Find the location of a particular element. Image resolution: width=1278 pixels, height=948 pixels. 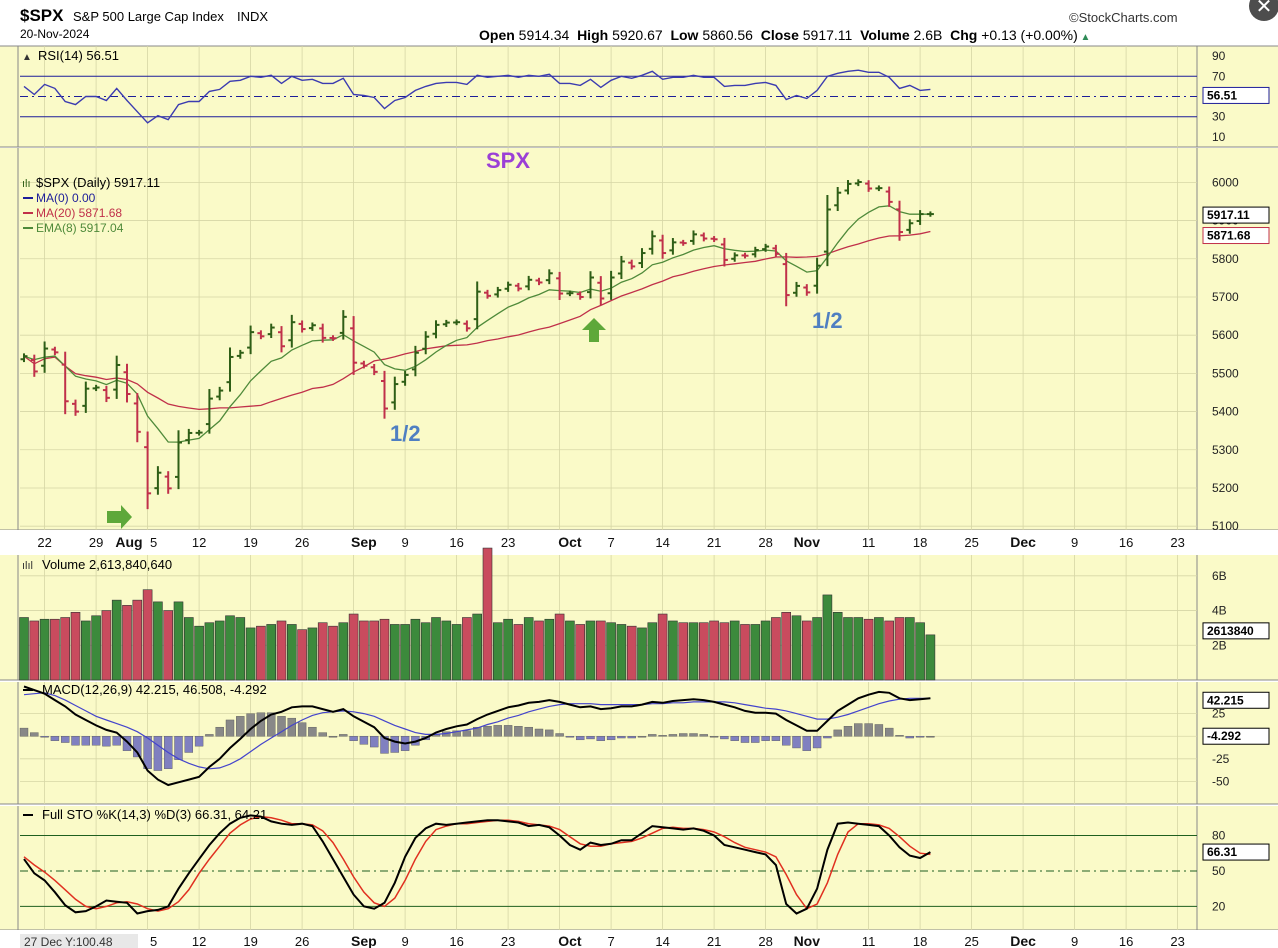

x-axis-label: Nov is located at coordinates (807, 542).